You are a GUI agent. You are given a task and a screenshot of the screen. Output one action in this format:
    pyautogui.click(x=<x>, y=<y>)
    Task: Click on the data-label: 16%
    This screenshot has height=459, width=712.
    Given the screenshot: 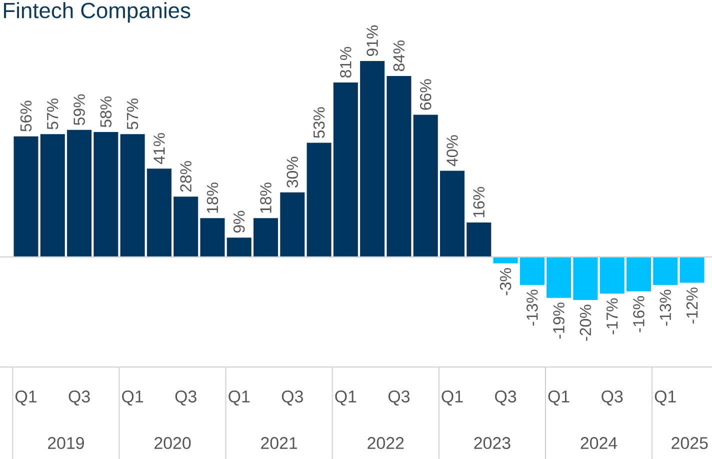 What is the action you would take?
    pyautogui.click(x=479, y=202)
    